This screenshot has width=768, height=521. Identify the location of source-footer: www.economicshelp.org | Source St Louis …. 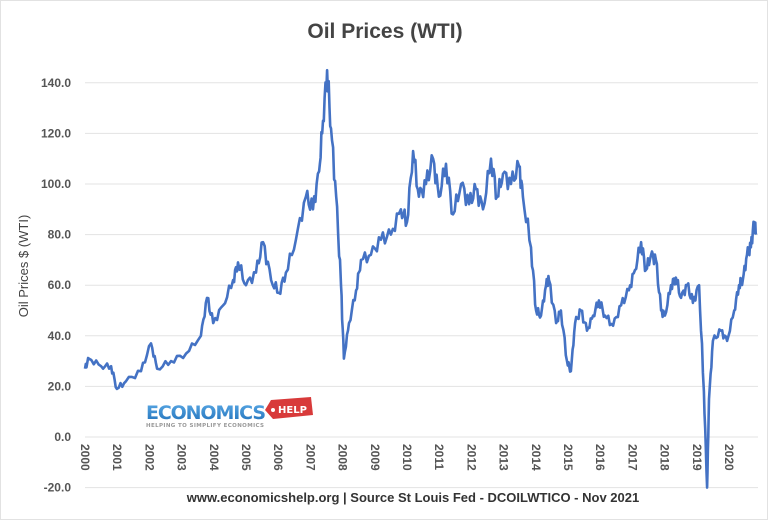
(412, 497).